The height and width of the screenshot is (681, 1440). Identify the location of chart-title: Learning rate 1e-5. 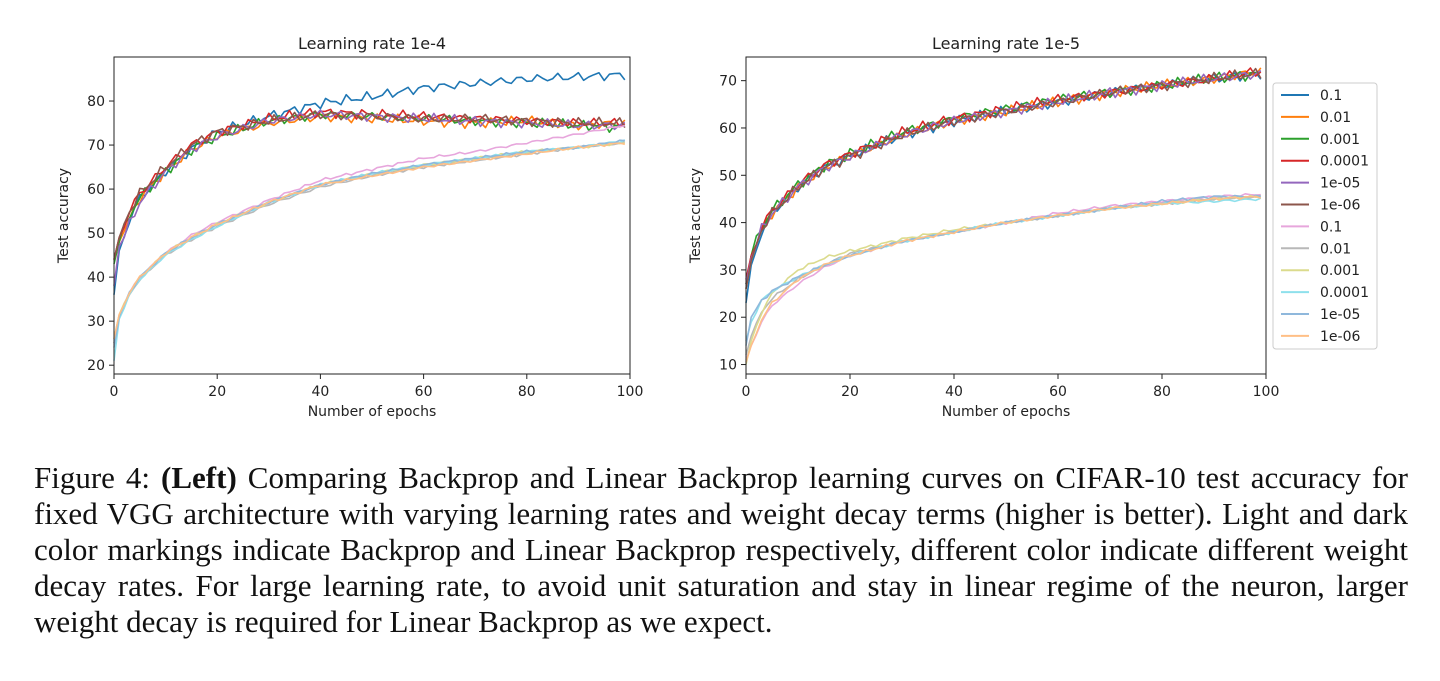
(1006, 43).